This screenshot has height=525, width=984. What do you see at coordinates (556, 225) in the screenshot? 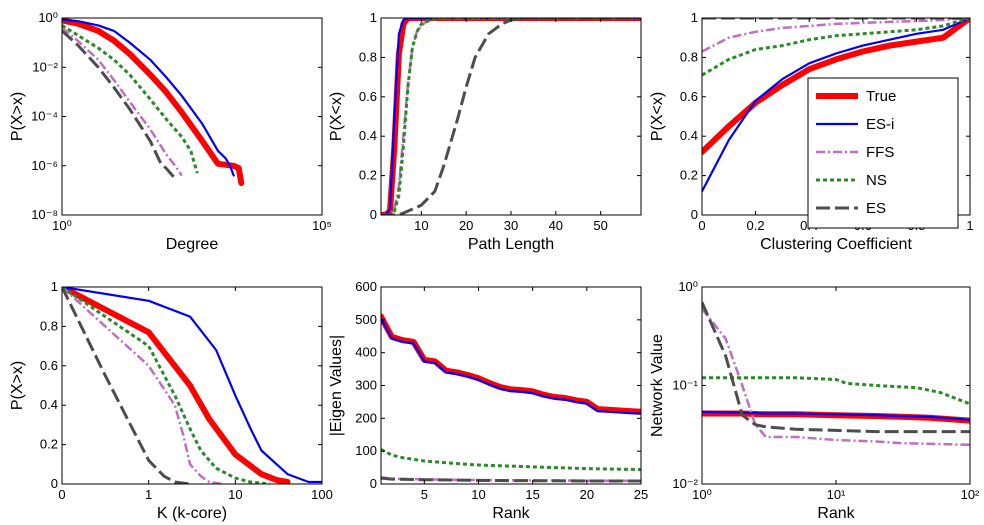
I see `x-tick-label: 40` at bounding box center [556, 225].